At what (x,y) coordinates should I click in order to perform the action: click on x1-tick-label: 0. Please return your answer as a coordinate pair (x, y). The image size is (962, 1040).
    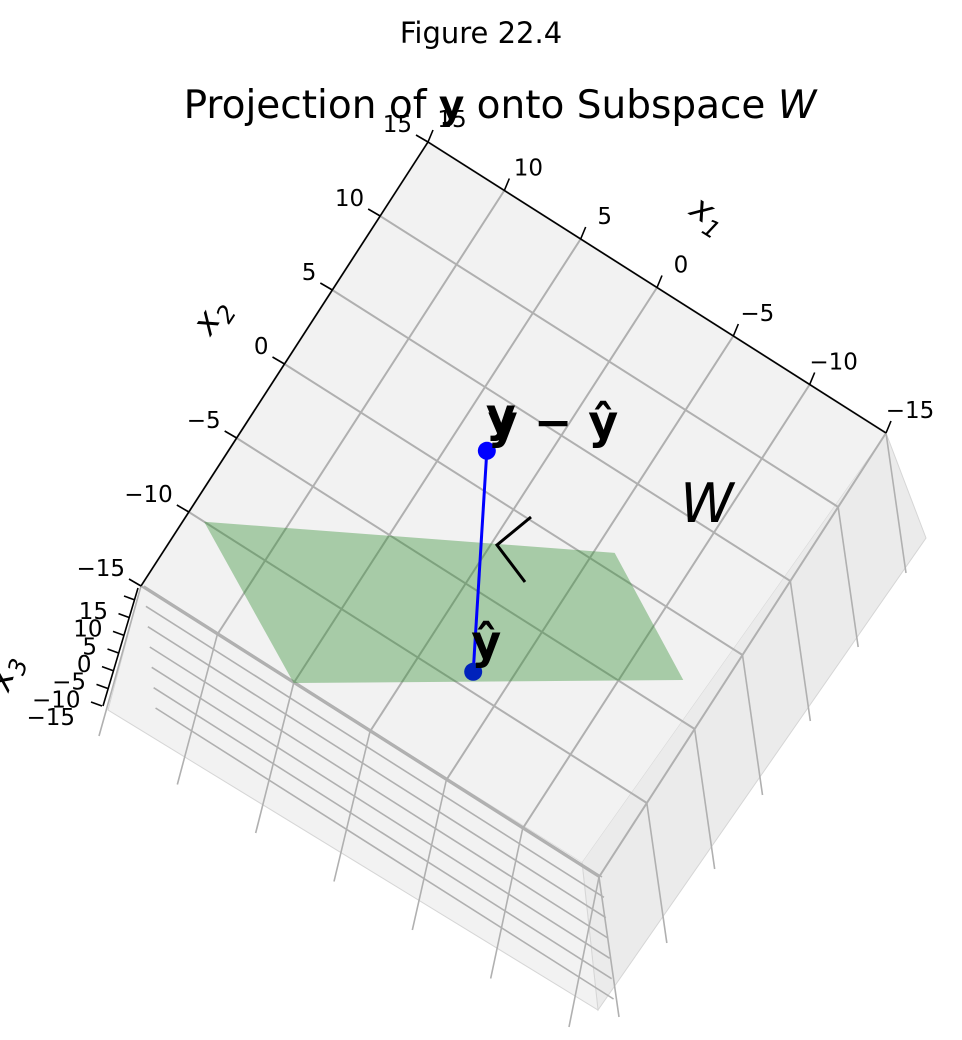
    Looking at the image, I should click on (681, 266).